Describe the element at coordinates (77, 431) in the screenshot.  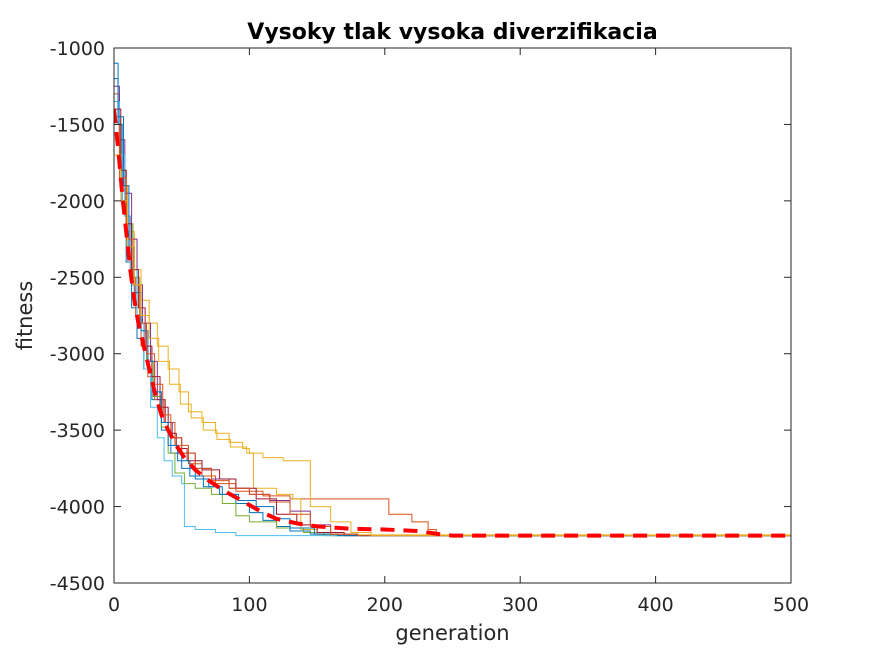
I see `y-tick-label: -3500` at that location.